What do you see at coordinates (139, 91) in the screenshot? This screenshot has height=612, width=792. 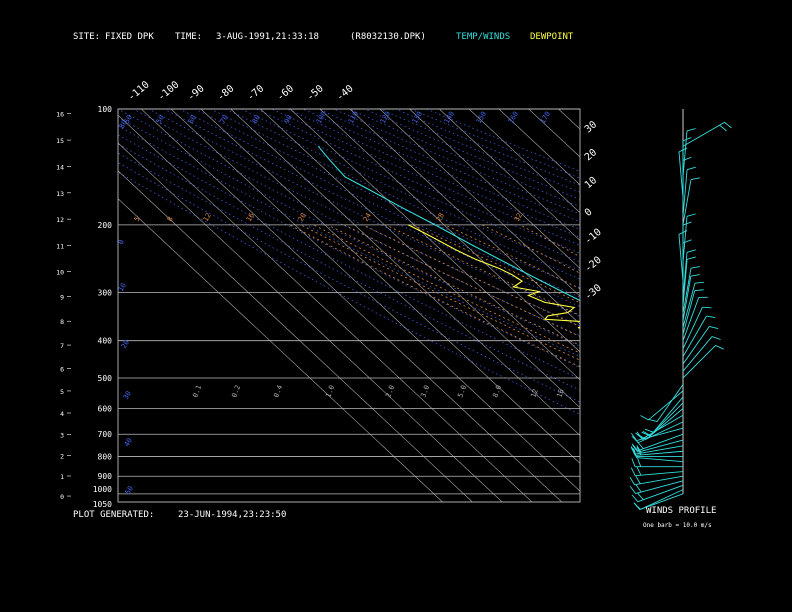 I see `top-temperature-label: -110` at bounding box center [139, 91].